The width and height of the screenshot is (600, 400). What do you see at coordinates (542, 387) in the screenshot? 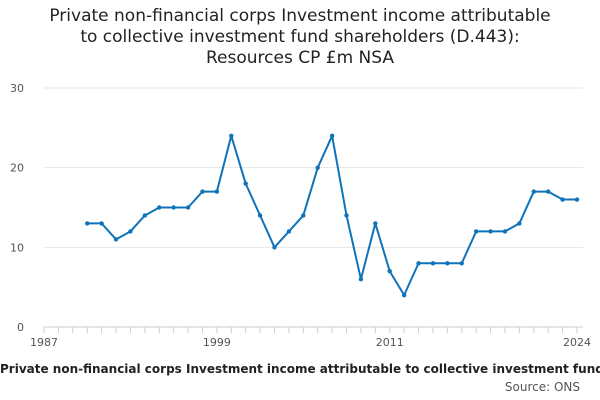
I see `footer-source: Source: ONS` at bounding box center [542, 387].